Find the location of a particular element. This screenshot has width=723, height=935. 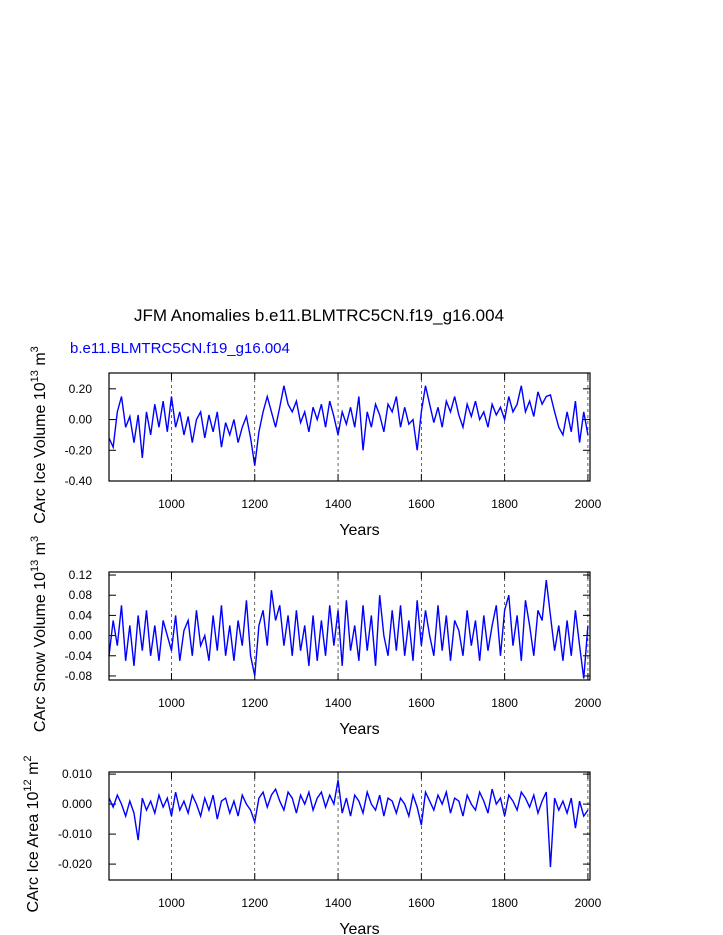

y-tick-label: -0.20 is located at coordinates (79, 450).